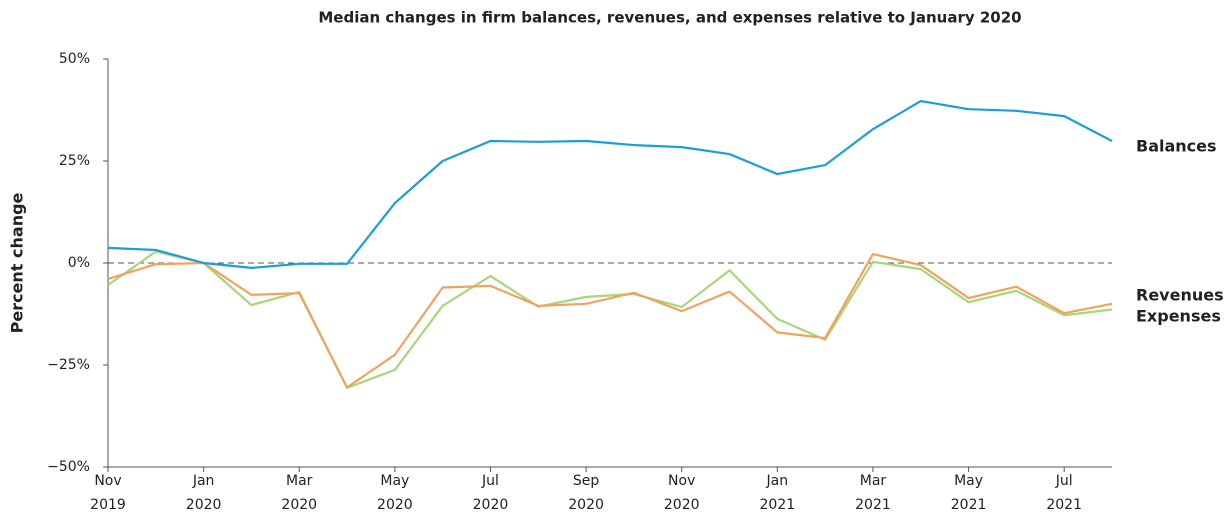  Describe the element at coordinates (204, 493) in the screenshot. I see `x-tick-label: Jan 2020` at that location.